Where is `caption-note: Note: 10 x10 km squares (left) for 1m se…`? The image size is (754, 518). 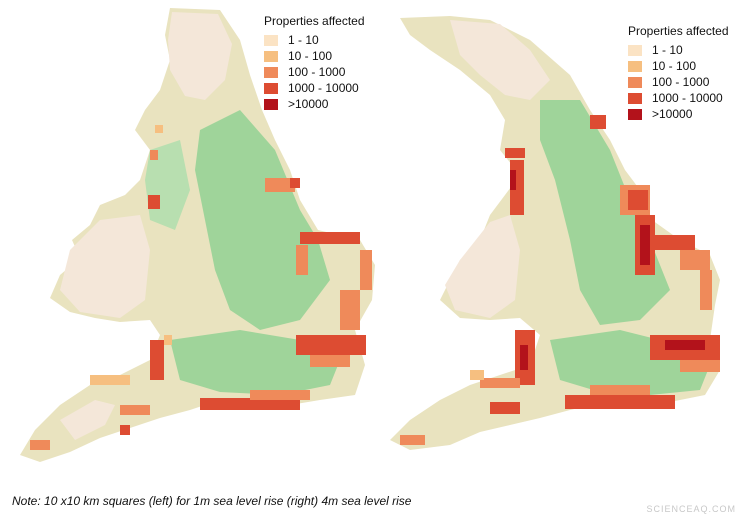 caption-note: Note: 10 x10 km squares (left) for 1m se… is located at coordinates (212, 501).